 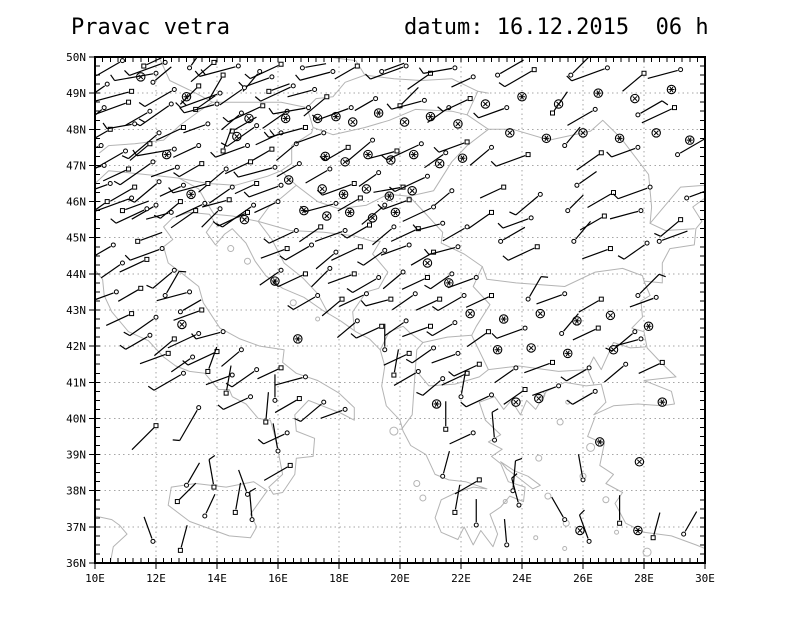 I want to click on coastline, so click(x=649, y=306).